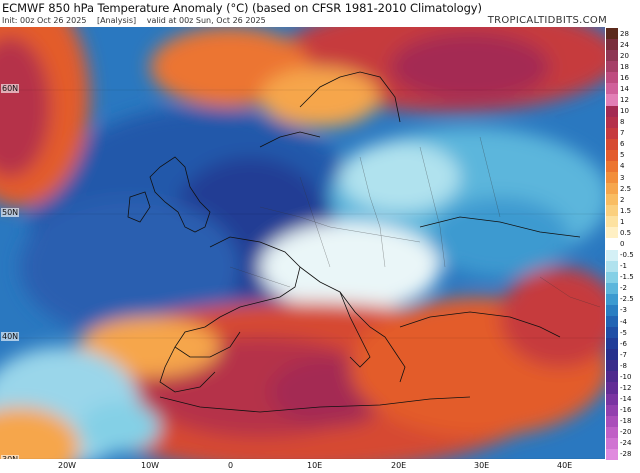 The height and width of the screenshot is (473, 640). Describe the element at coordinates (623, 343) in the screenshot. I see `colorbar-label: -6` at that location.